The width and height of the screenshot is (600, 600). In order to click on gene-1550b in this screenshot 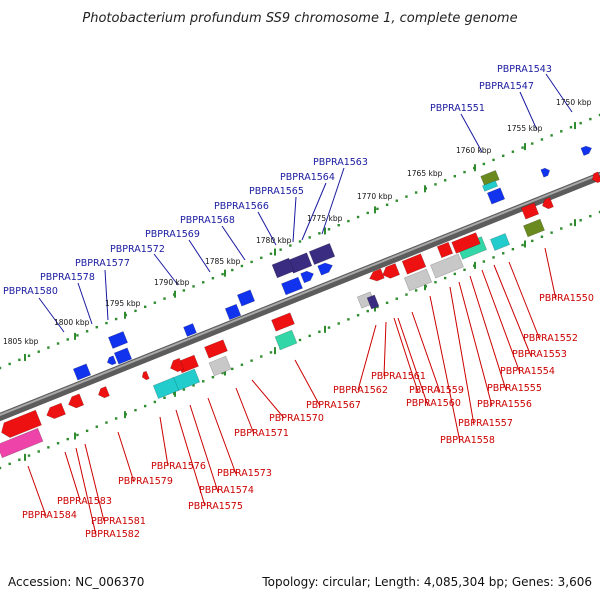, I will do `click(534, 228)`.